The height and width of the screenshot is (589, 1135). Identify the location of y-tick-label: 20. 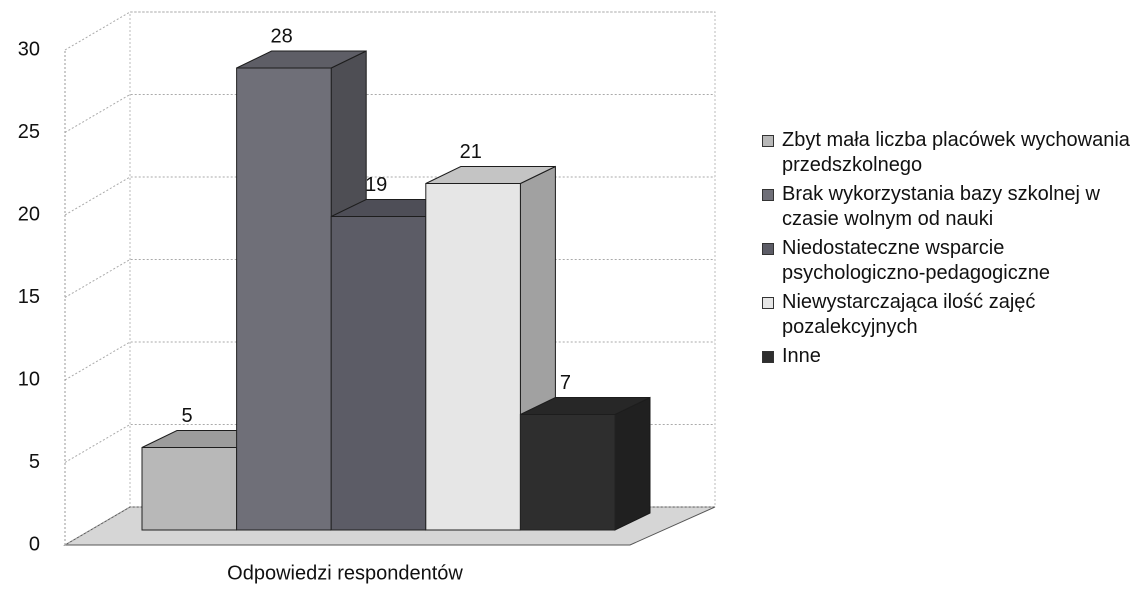
(29, 214).